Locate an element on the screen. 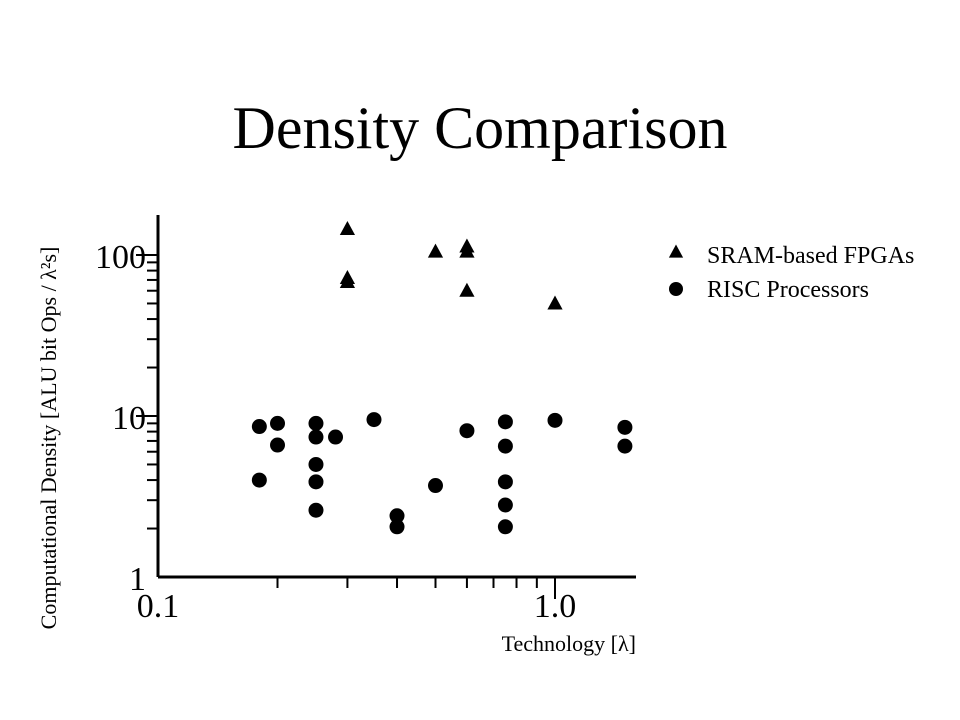 This screenshot has height=720, width=960. y-tick-label: 100 is located at coordinates (120, 257).